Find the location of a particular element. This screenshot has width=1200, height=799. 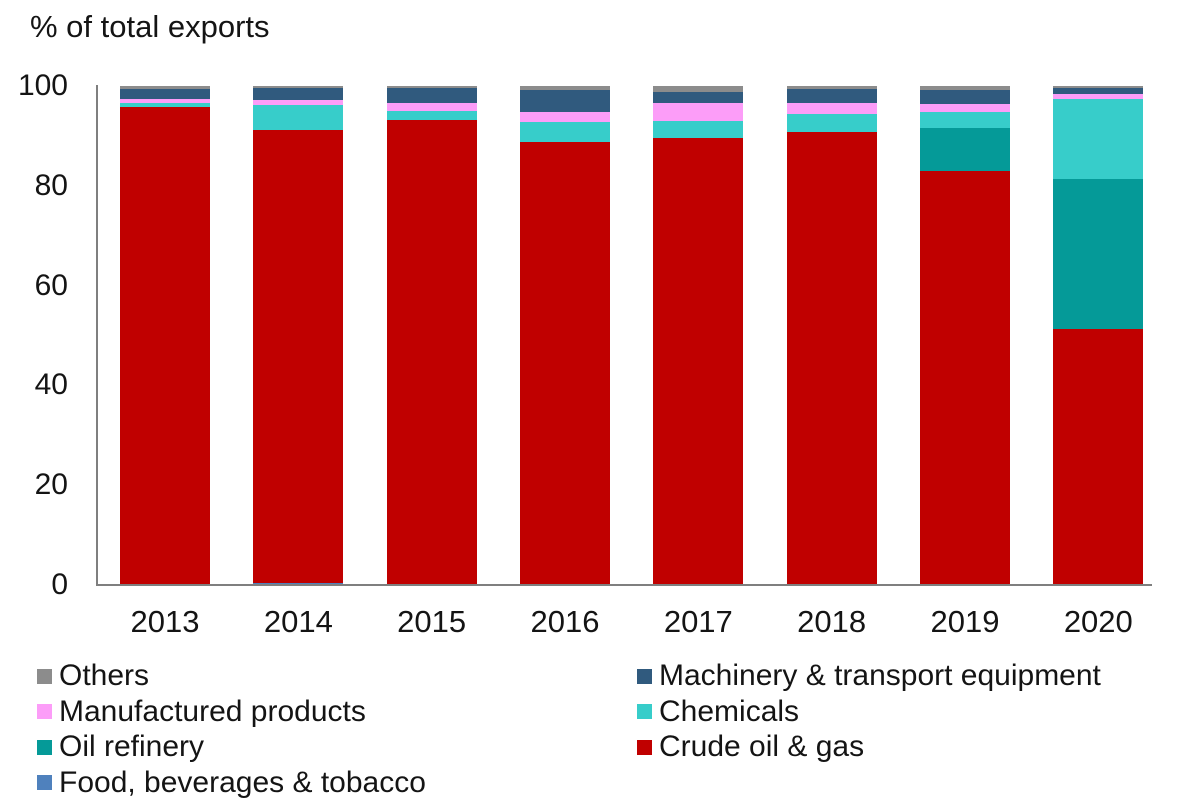

bar-2013 is located at coordinates (165, 335).